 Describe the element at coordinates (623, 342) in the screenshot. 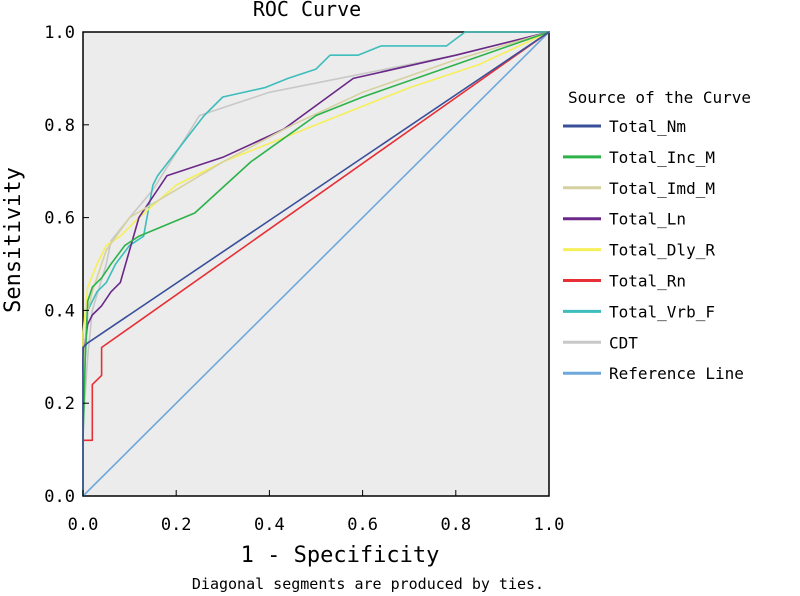

I see `legend-label-cdt: CDT` at that location.